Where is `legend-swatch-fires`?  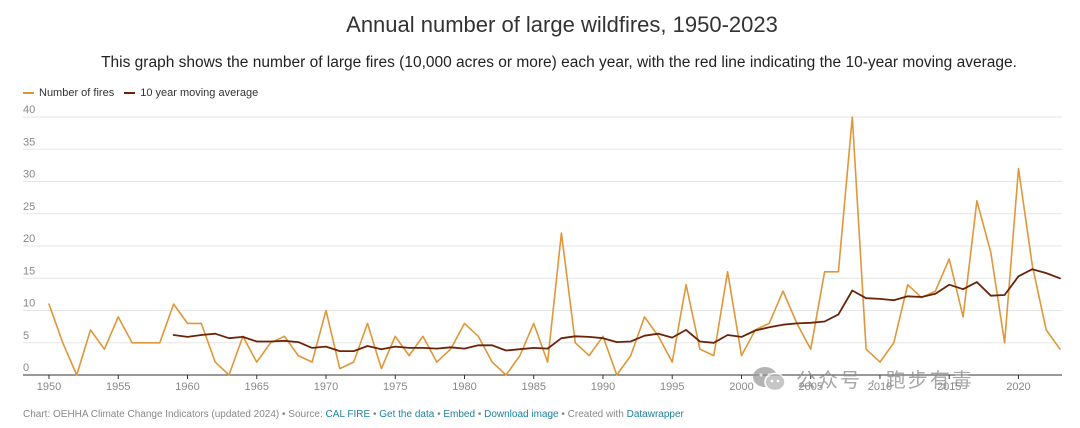 legend-swatch-fires is located at coordinates (28, 93).